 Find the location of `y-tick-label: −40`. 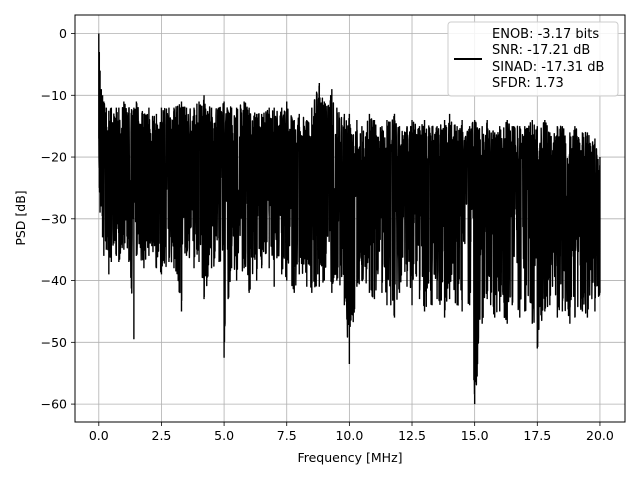

y-tick-label: −40 is located at coordinates (54, 280).